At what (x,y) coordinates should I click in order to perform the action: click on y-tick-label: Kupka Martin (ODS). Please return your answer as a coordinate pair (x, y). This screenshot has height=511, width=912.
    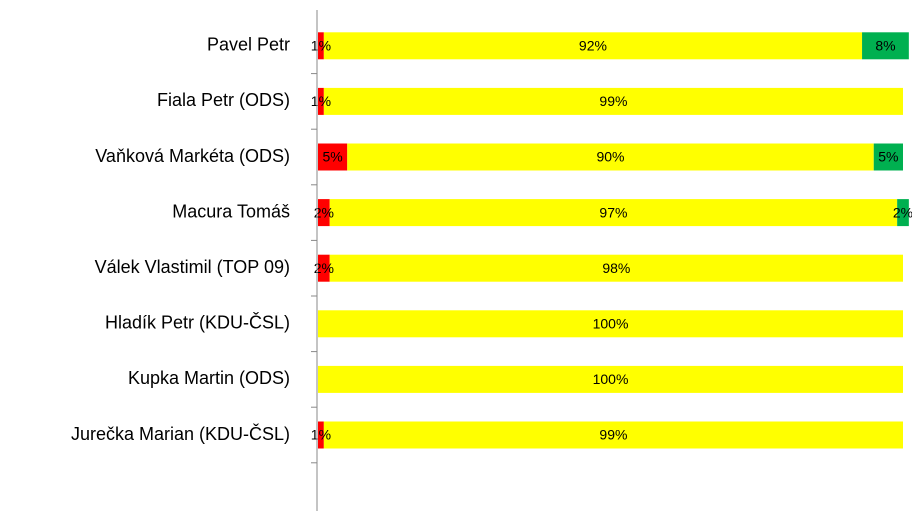
    Looking at the image, I should click on (209, 378).